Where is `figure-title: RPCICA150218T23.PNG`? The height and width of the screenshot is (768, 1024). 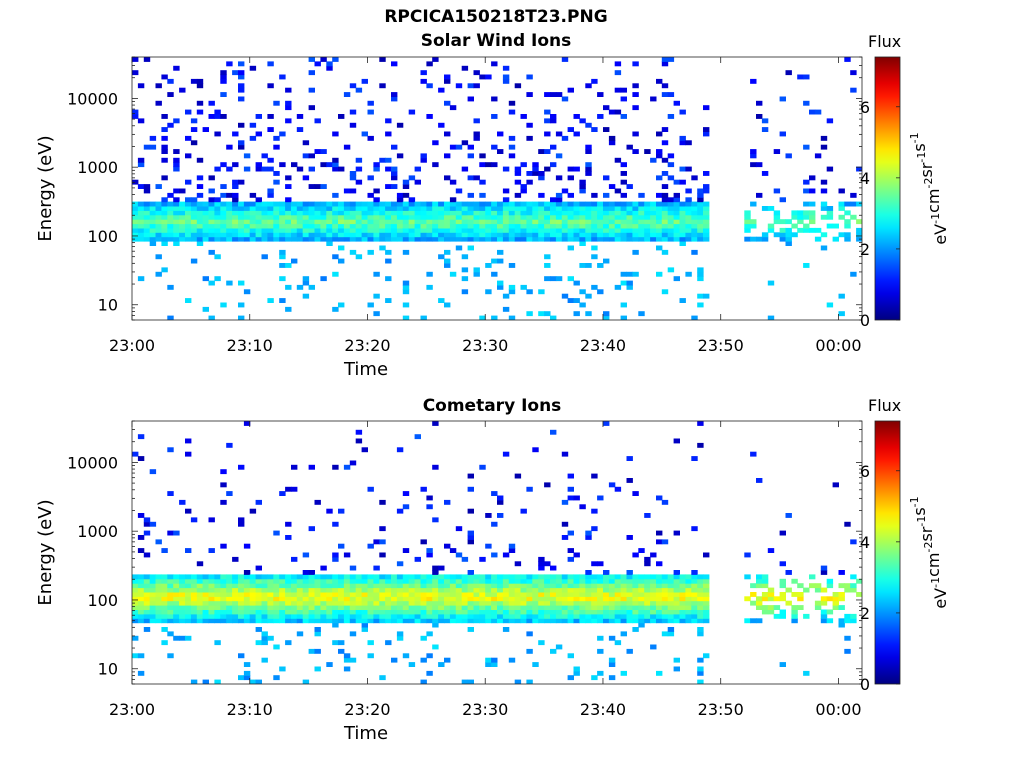 figure-title: RPCICA150218T23.PNG is located at coordinates (496, 17).